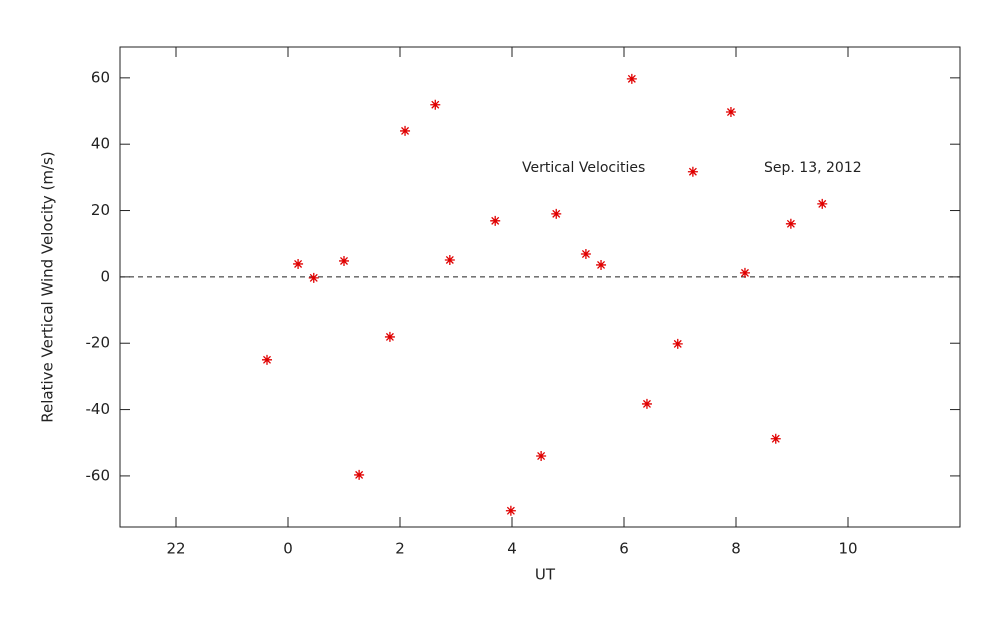  Describe the element at coordinates (98, 409) in the screenshot. I see `y-tick-label: -40` at that location.